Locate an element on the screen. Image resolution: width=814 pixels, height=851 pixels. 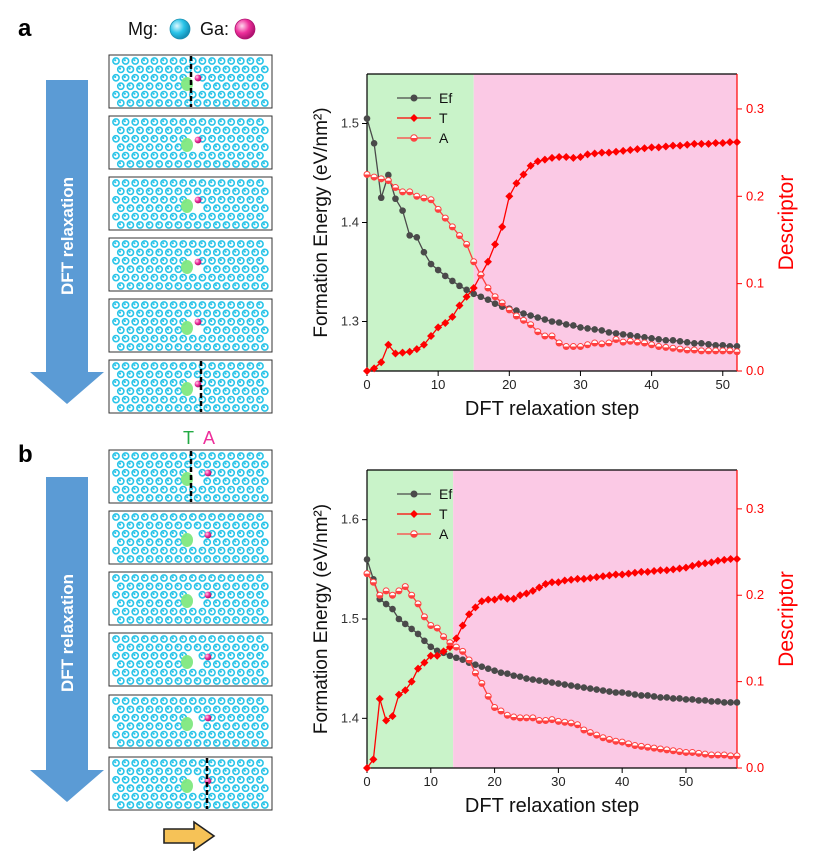
mg-legend-label: Mg: is located at coordinates (143, 29).